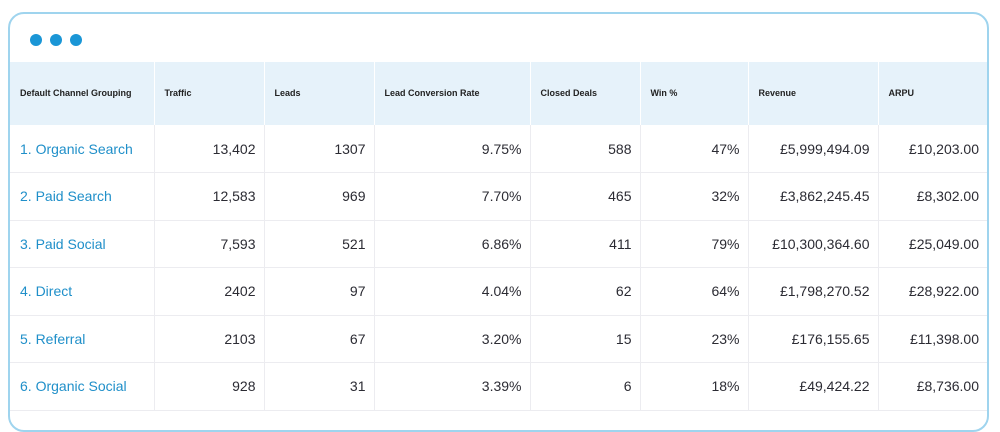 Image resolution: width=1000 pixels, height=432 pixels. Describe the element at coordinates (82, 244) in the screenshot. I see `channel-link: 3. Paid Social` at that location.